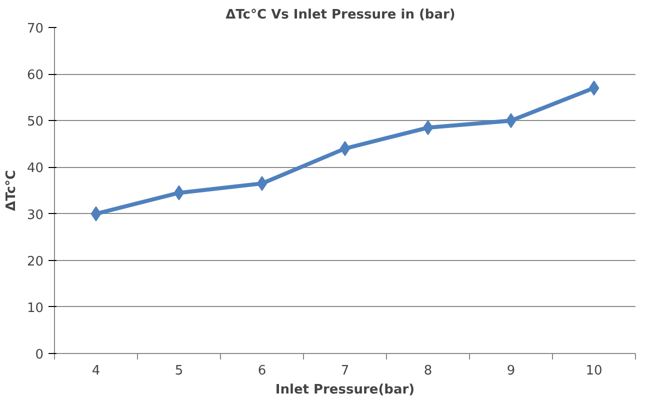 This screenshot has width=655, height=410. What do you see at coordinates (345, 371) in the screenshot?
I see `x-tick-label: 7` at bounding box center [345, 371].